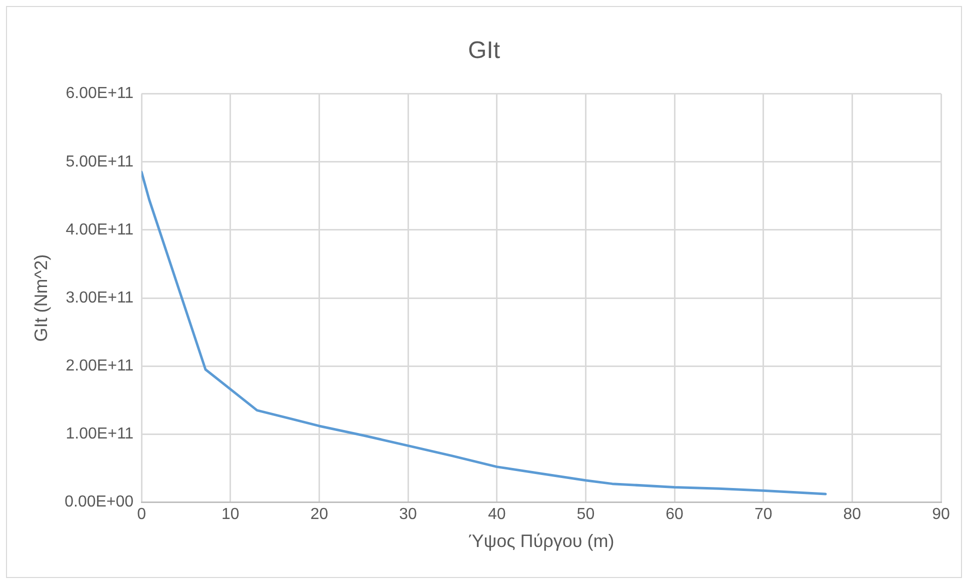 The height and width of the screenshot is (583, 968). Describe the element at coordinates (484, 50) in the screenshot. I see `chart-title: GIt` at that location.